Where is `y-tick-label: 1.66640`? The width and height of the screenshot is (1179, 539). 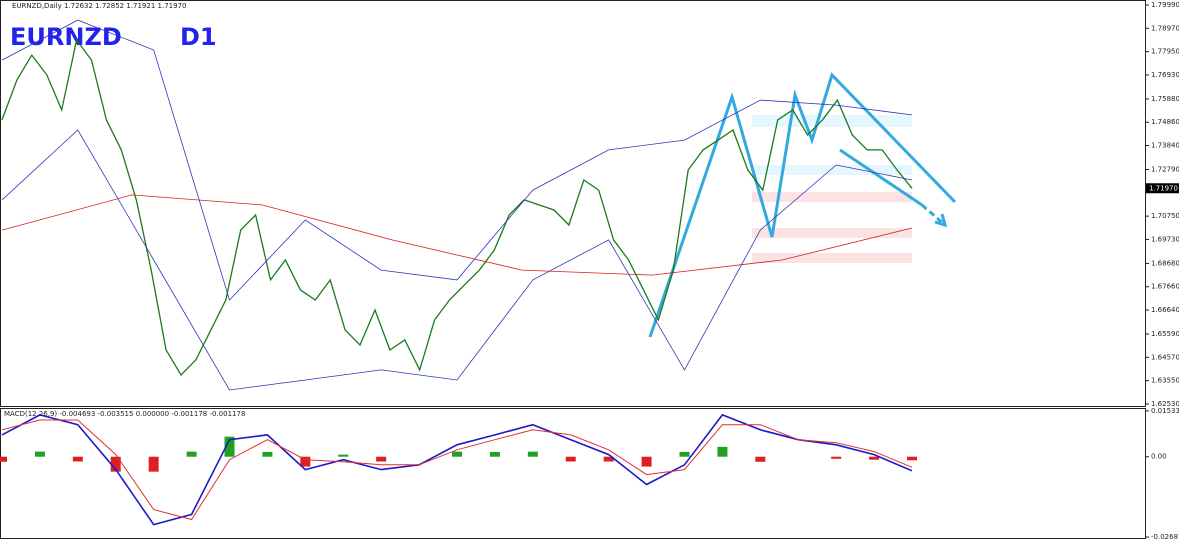 y-tick-label: 1.66640 is located at coordinates (1165, 310).